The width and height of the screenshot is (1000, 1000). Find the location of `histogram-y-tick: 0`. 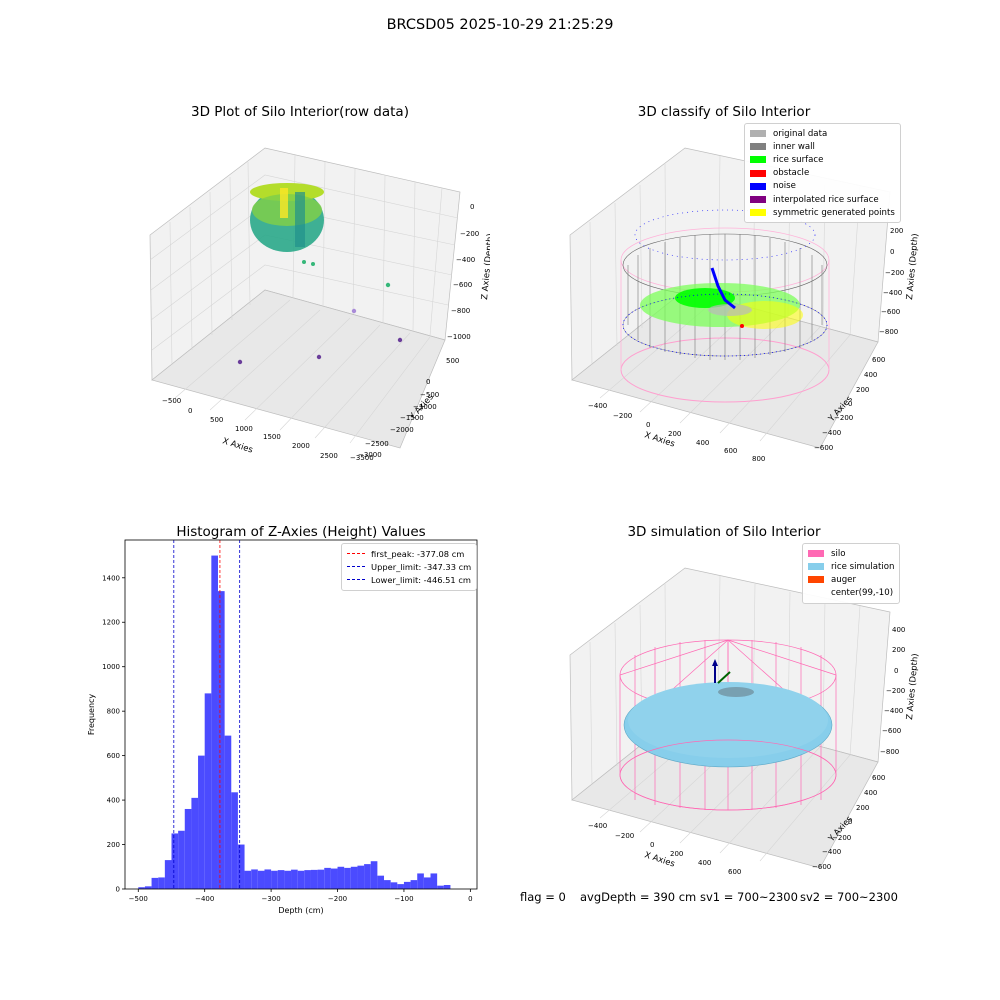

histogram-y-tick: 0 is located at coordinates (118, 890).